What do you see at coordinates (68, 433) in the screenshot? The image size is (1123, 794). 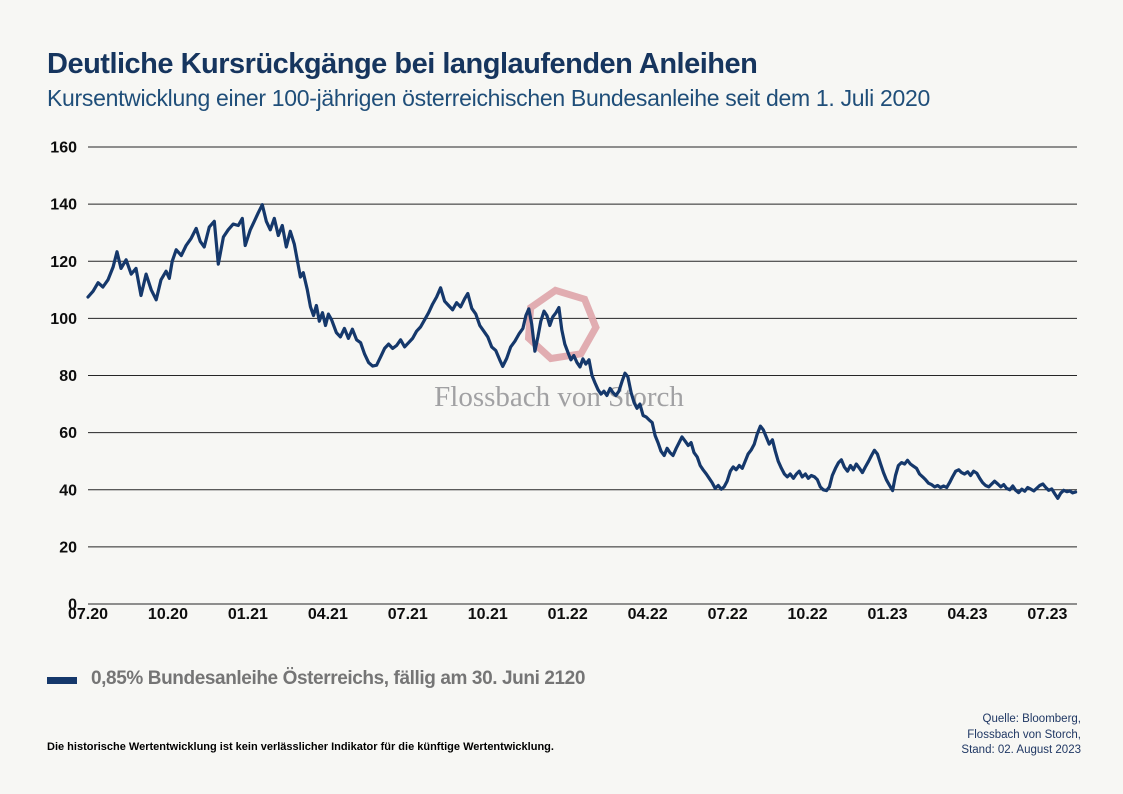 I see `y-axis-tick-label: 60` at bounding box center [68, 433].